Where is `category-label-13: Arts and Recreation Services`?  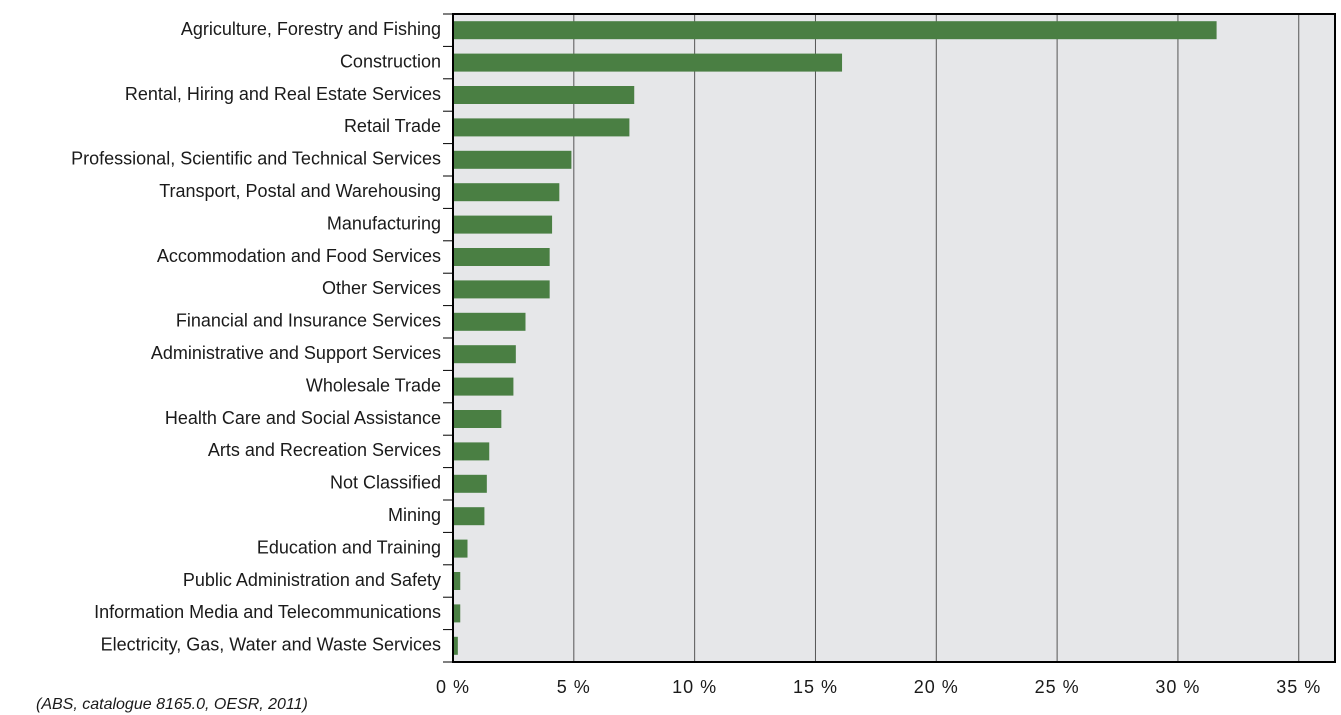
category-label-13: Arts and Recreation Services is located at coordinates (324, 450).